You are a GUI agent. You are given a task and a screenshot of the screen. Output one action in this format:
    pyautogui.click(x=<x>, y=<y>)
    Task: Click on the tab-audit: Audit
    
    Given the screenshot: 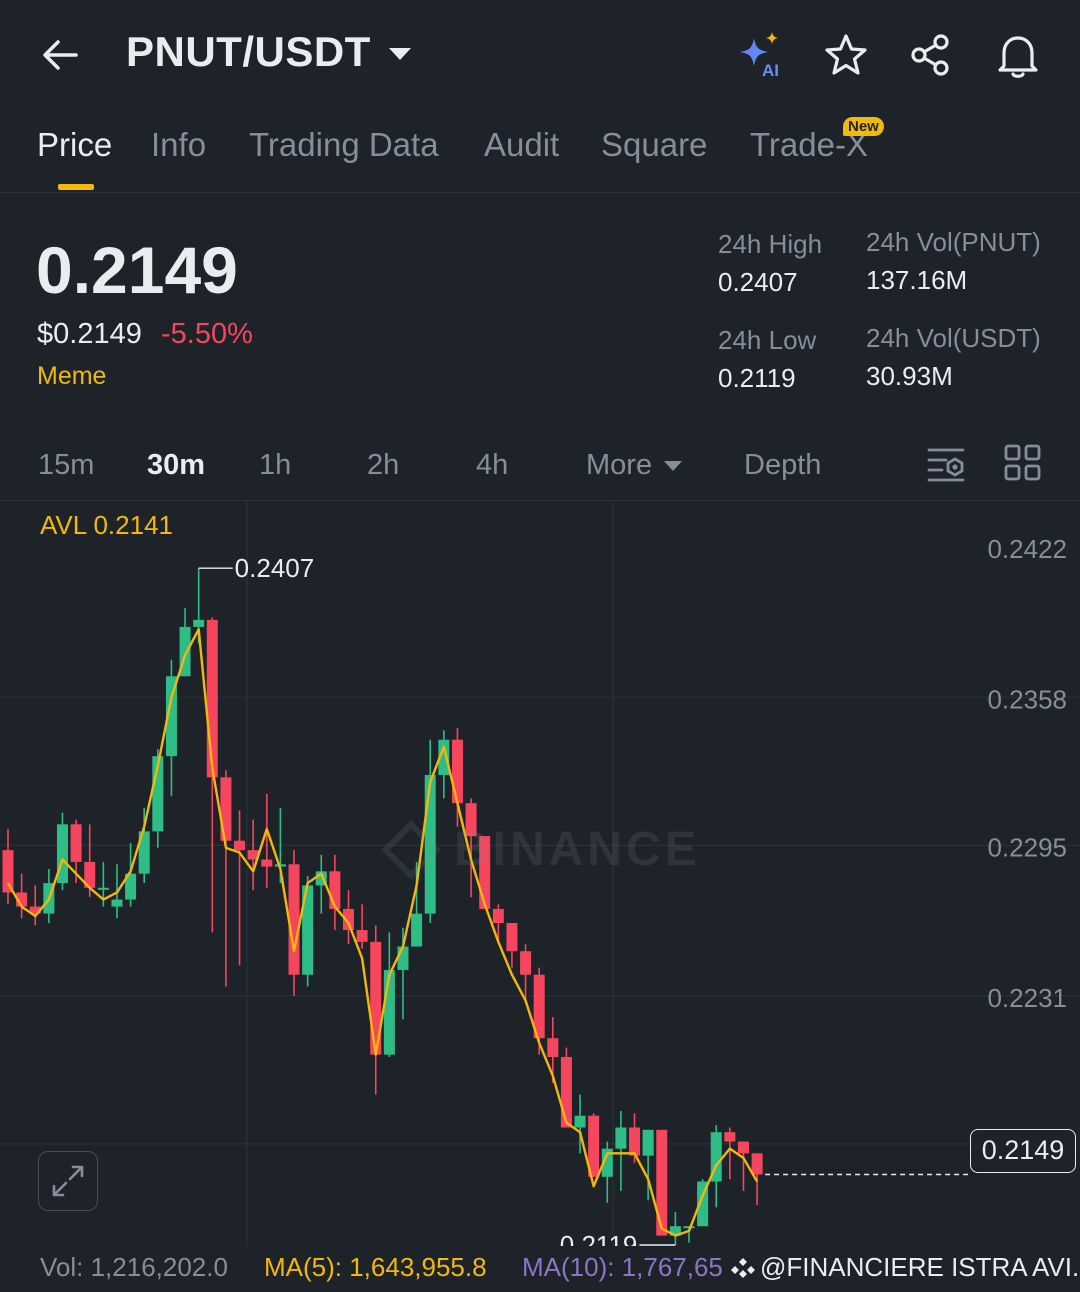 What is the action you would take?
    pyautogui.click(x=522, y=144)
    